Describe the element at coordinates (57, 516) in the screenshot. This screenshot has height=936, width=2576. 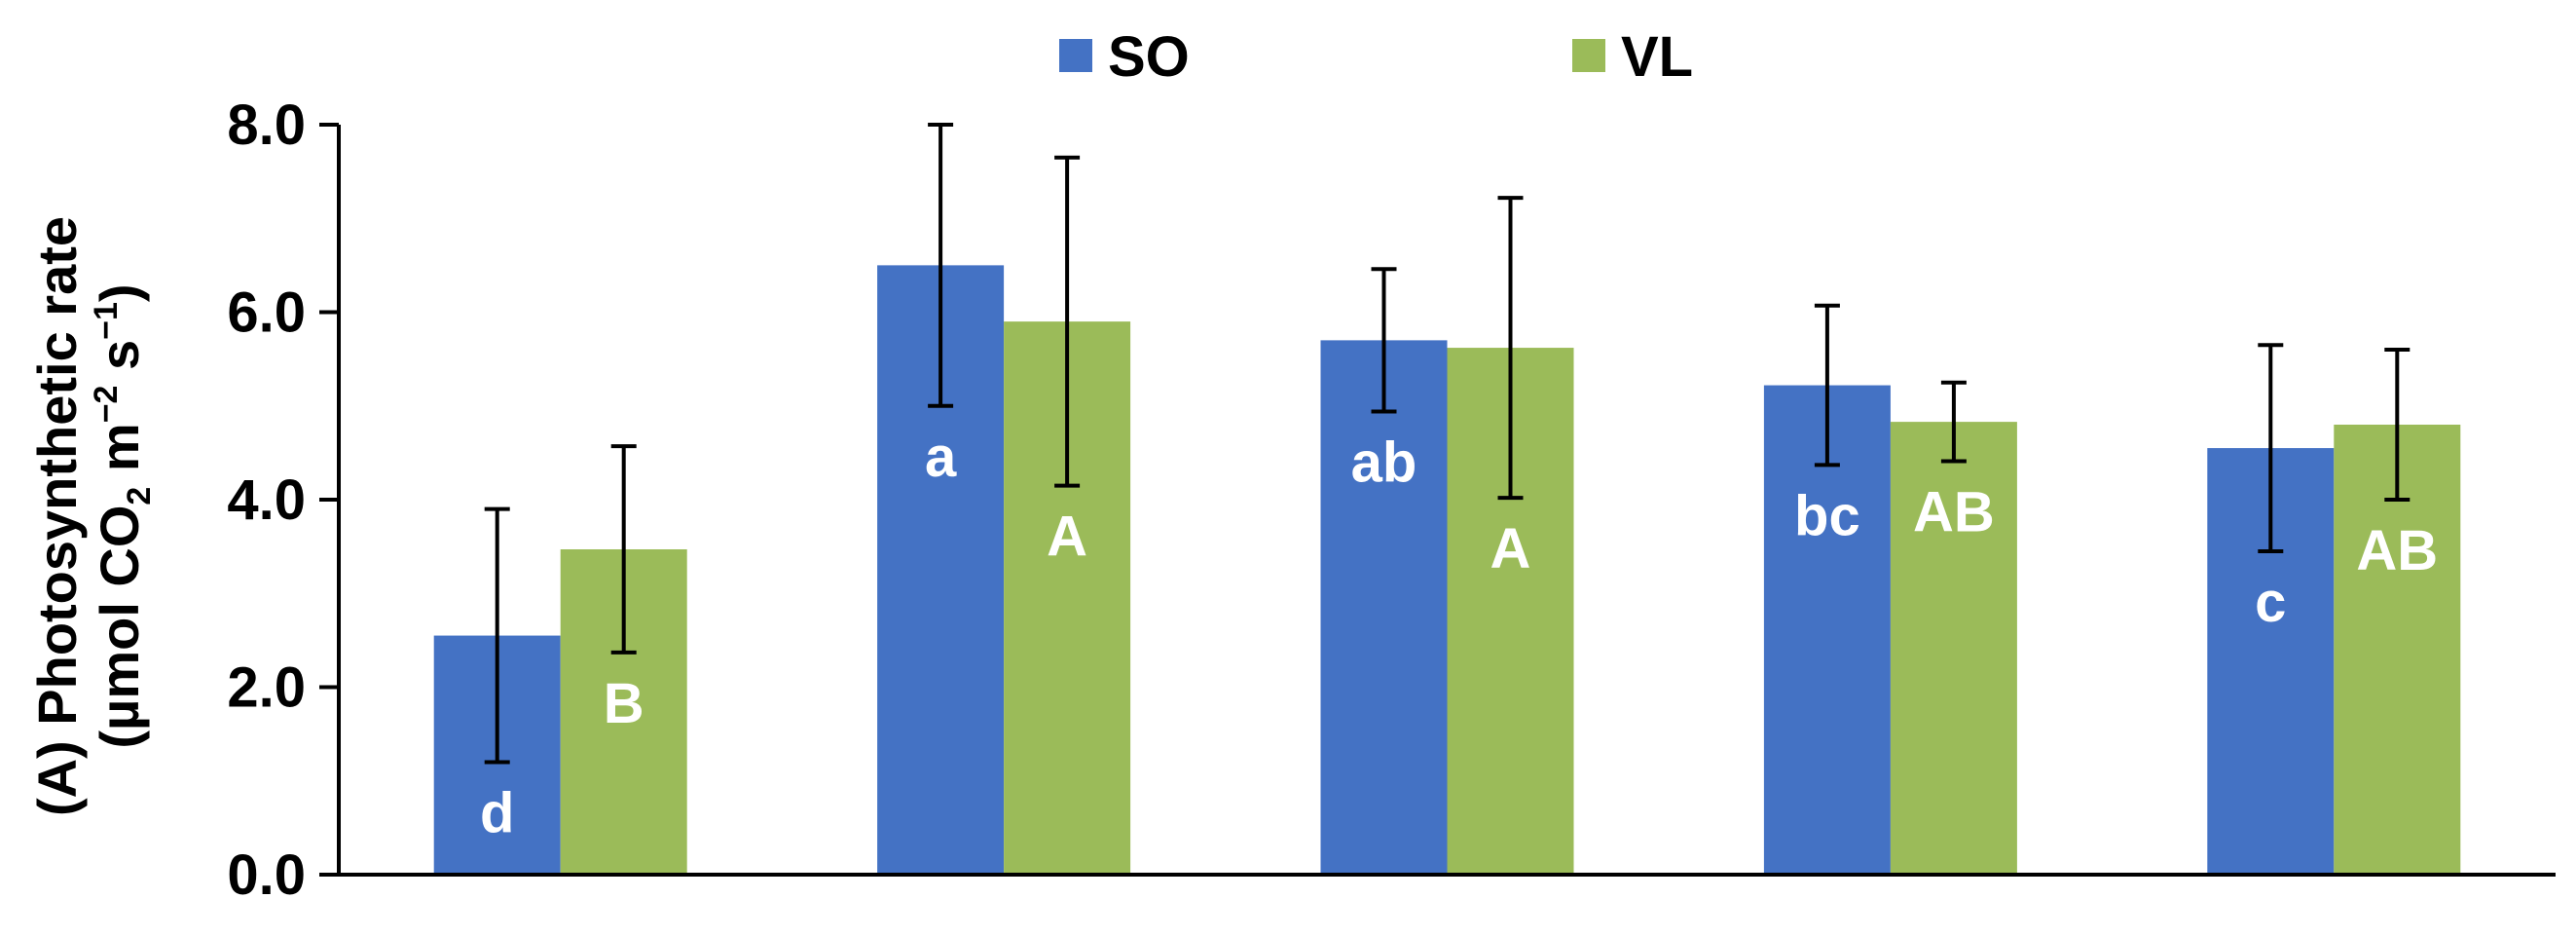
I see `y-axis-title-line1: (A) Photosynthetic rate` at that location.